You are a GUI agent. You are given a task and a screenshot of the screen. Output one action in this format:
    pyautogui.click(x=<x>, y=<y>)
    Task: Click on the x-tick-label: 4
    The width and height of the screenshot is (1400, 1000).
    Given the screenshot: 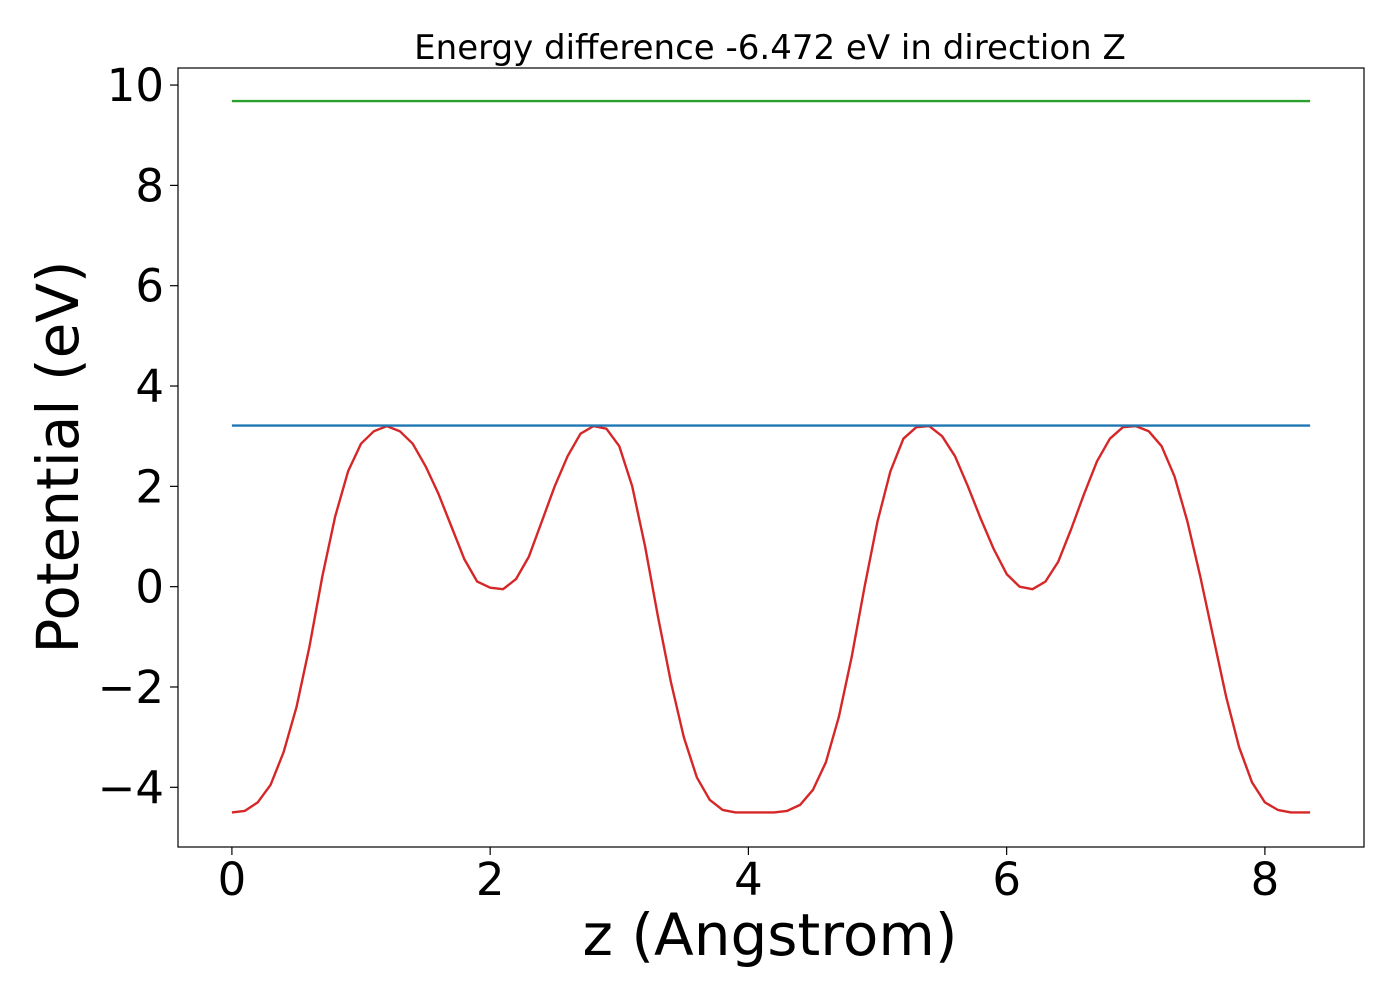 What is the action you would take?
    pyautogui.click(x=748, y=879)
    